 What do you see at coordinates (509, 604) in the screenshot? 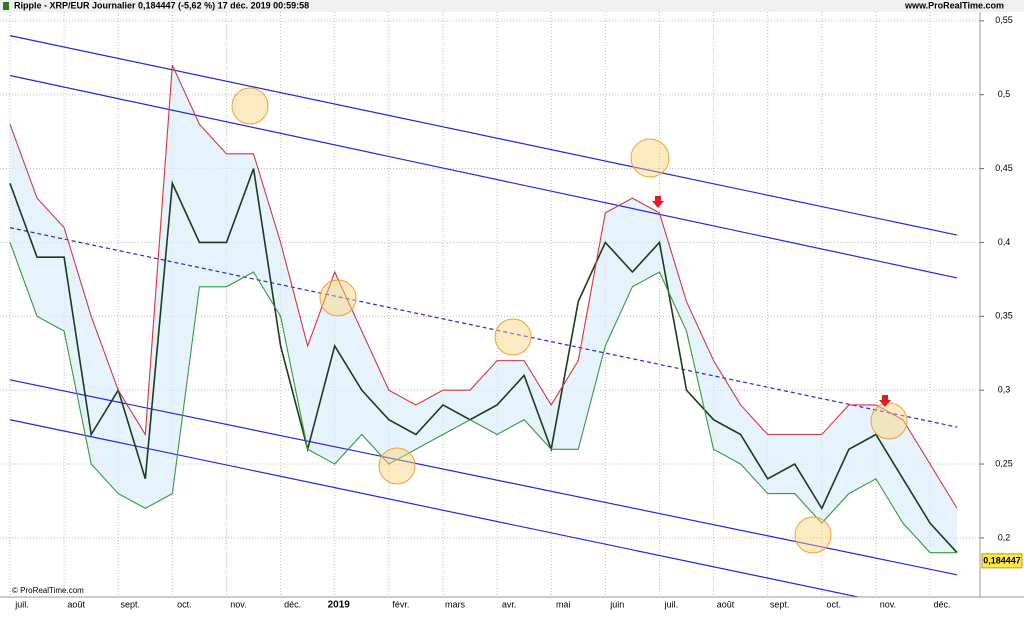
I see `x-tick-label: avr.` at bounding box center [509, 604].